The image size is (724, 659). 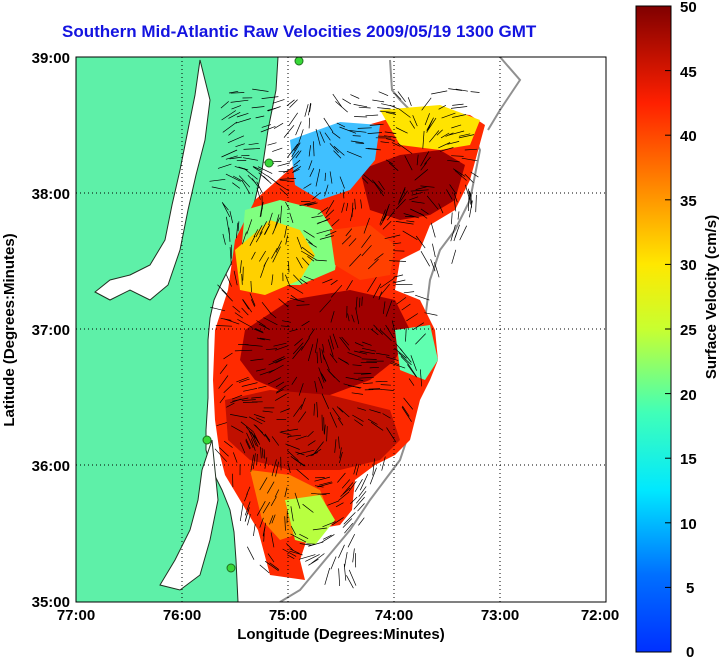 I want to click on y-axis-label: Latitude (Degrees:Minutes), so click(x=9, y=329).